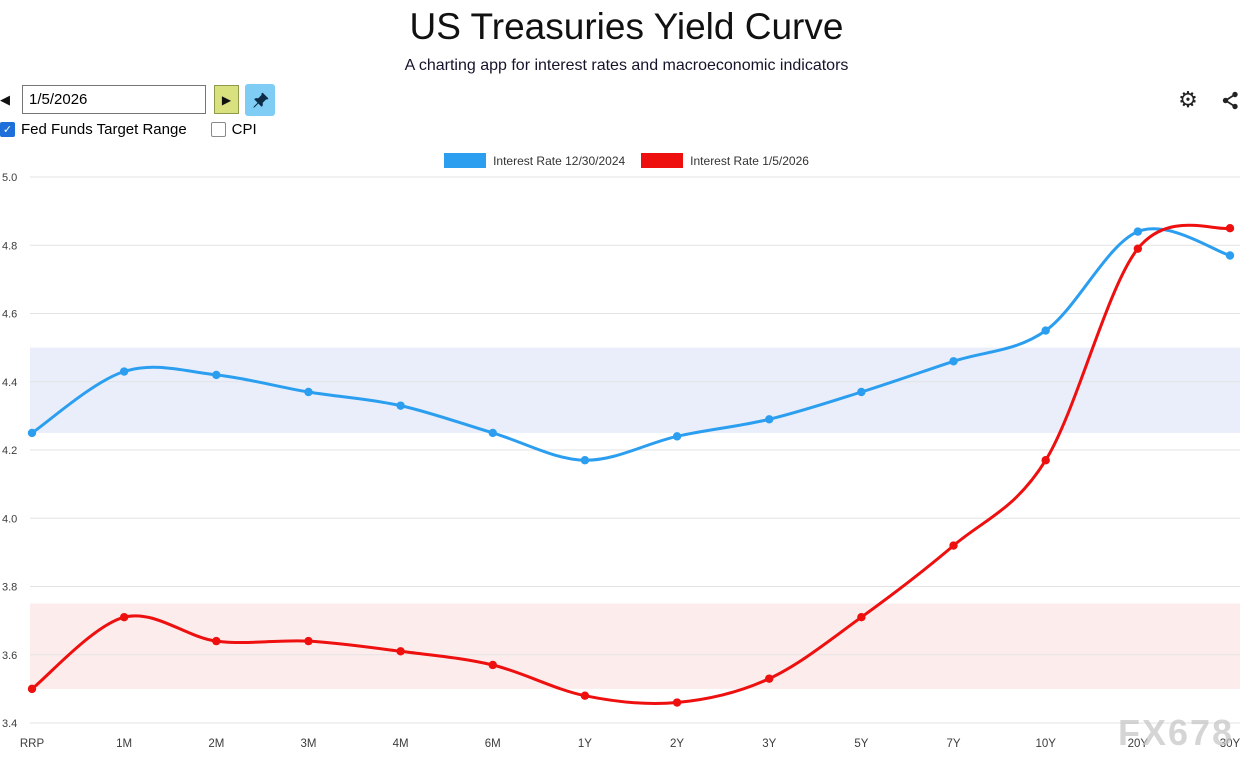 This screenshot has width=1253, height=772. What do you see at coordinates (216, 744) in the screenshot?
I see `x-axis-label: 2M` at bounding box center [216, 744].